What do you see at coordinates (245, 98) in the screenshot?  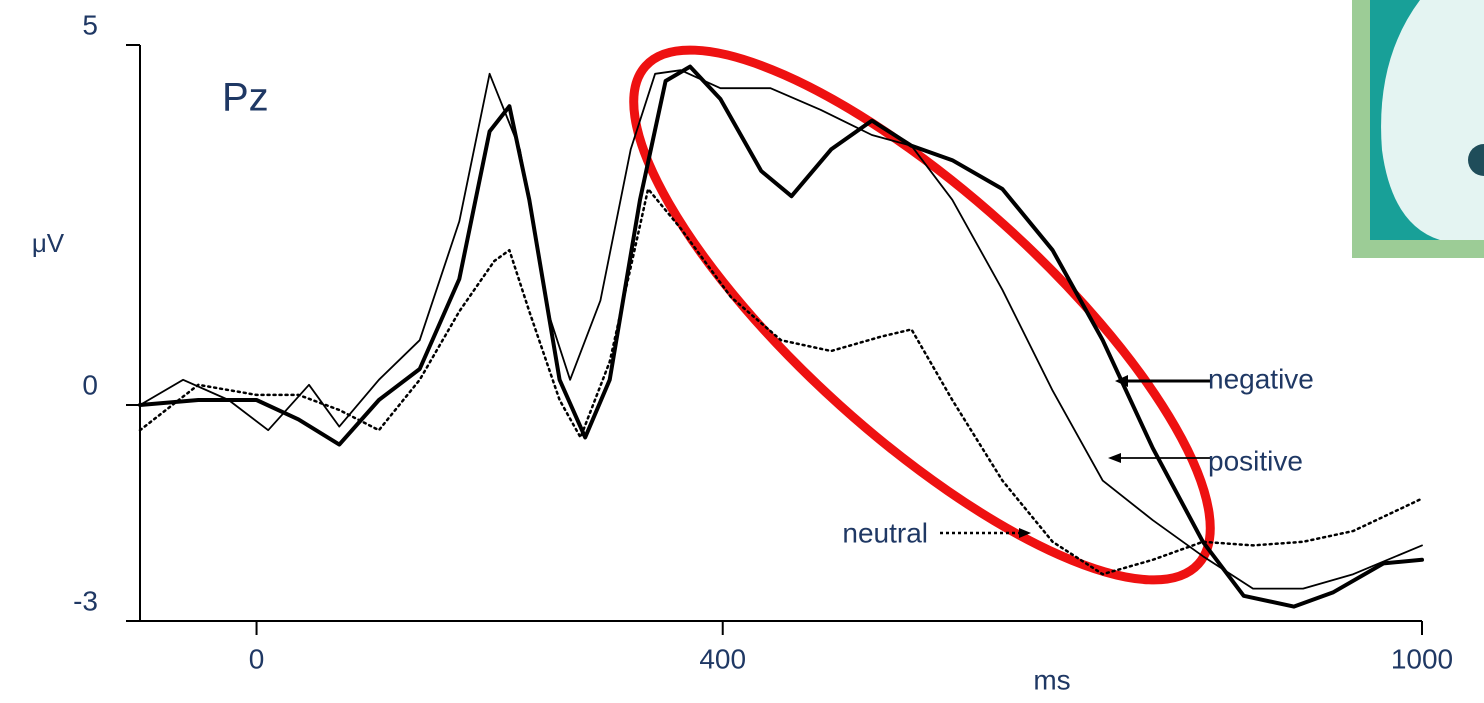 I see `chart-title: Pz` at bounding box center [245, 98].